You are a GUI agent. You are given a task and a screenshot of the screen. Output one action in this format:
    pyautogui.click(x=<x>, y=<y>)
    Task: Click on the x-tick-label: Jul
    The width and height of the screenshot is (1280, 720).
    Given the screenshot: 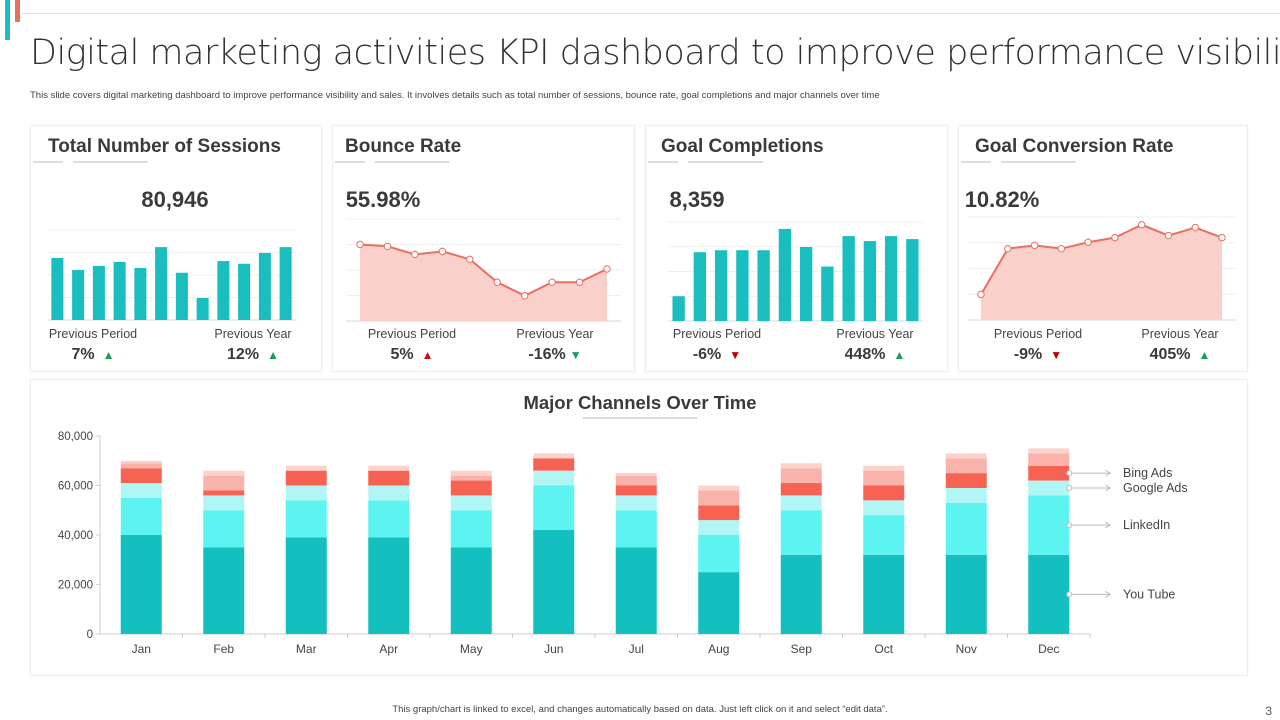 What is the action you would take?
    pyautogui.click(x=636, y=649)
    